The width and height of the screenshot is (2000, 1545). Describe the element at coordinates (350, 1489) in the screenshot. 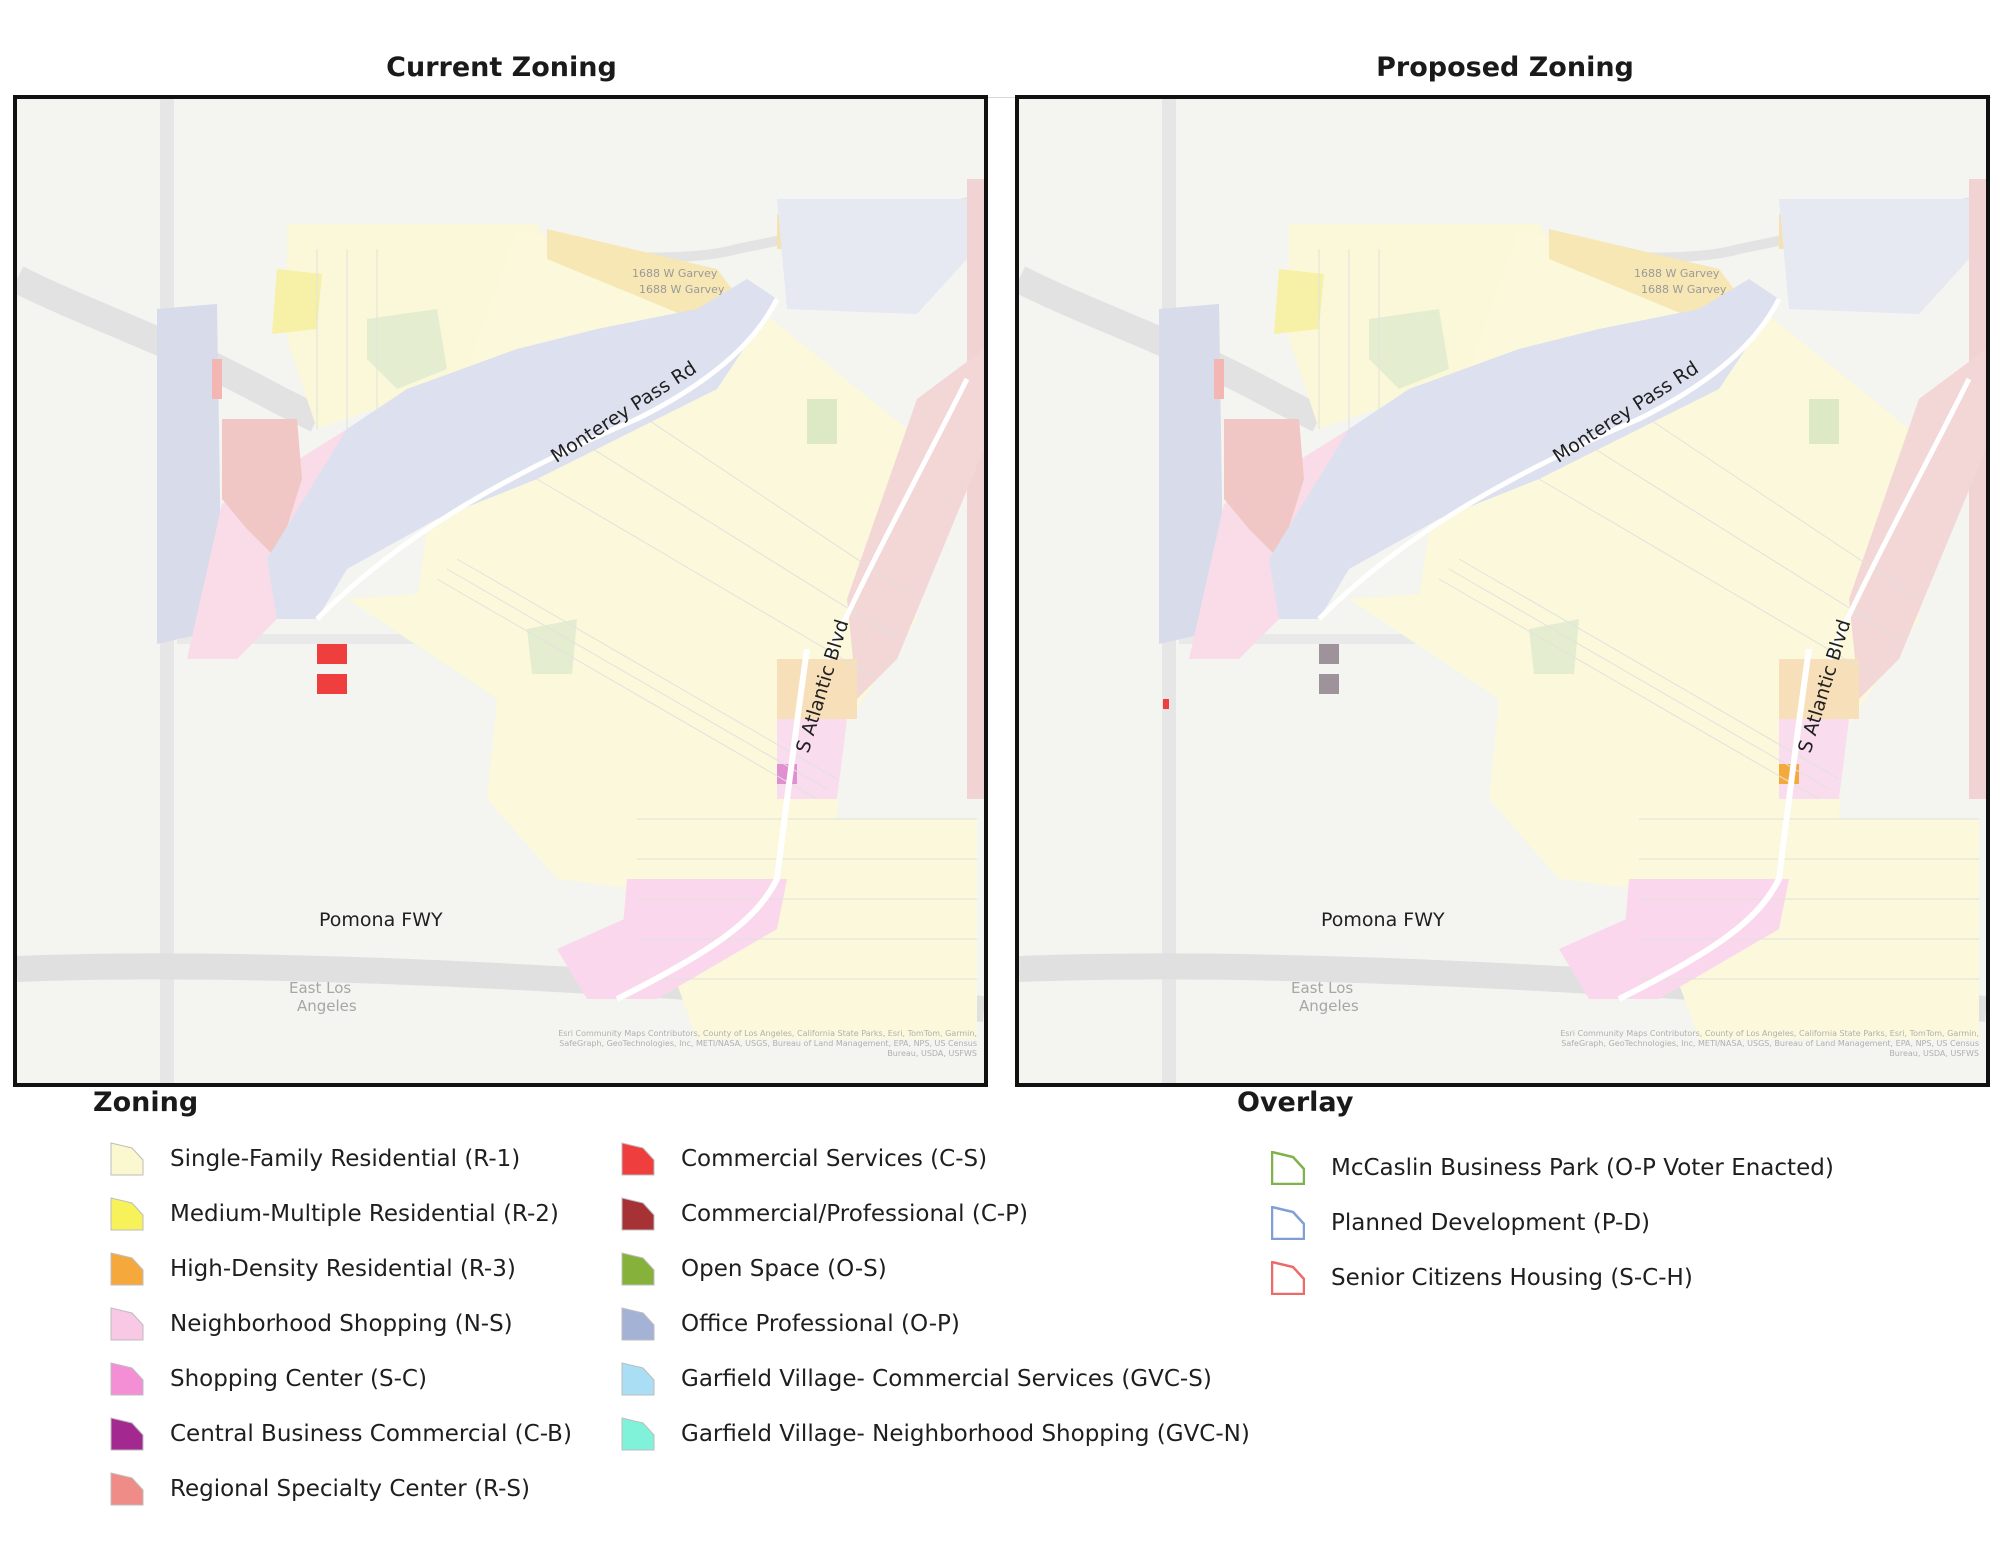

I see `zoning-legend-label: Regional Specialty Center (R-S)` at that location.